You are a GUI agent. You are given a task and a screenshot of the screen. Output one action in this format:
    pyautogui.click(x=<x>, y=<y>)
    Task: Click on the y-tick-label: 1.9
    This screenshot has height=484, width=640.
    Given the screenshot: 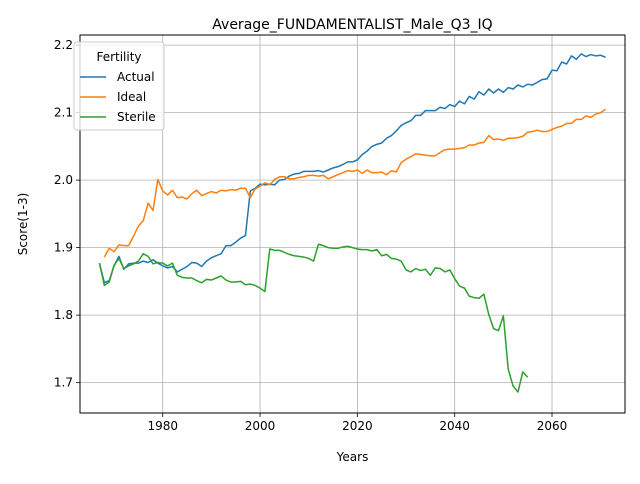 What is the action you would take?
    pyautogui.click(x=63, y=248)
    